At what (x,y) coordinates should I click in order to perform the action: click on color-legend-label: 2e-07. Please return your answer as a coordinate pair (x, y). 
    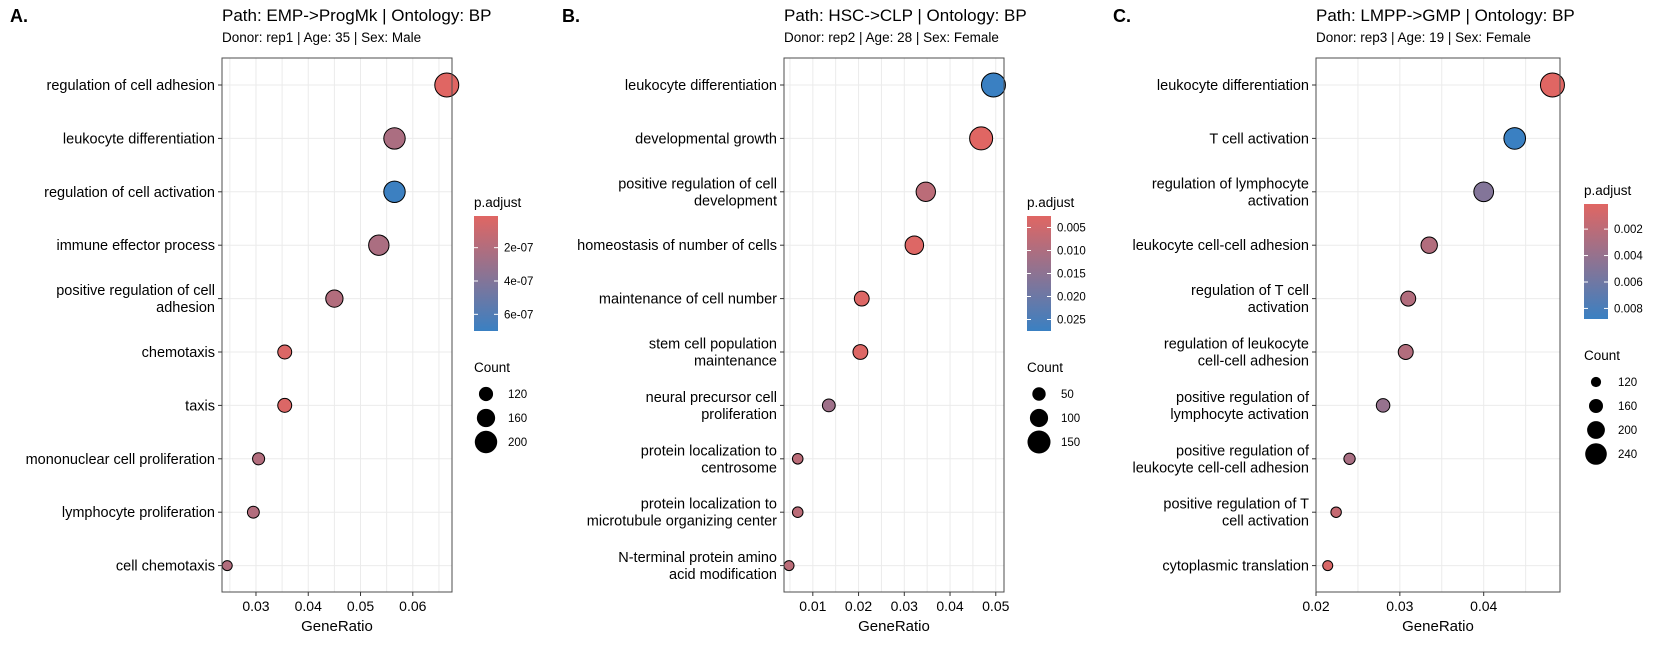
    Looking at the image, I should click on (518, 249).